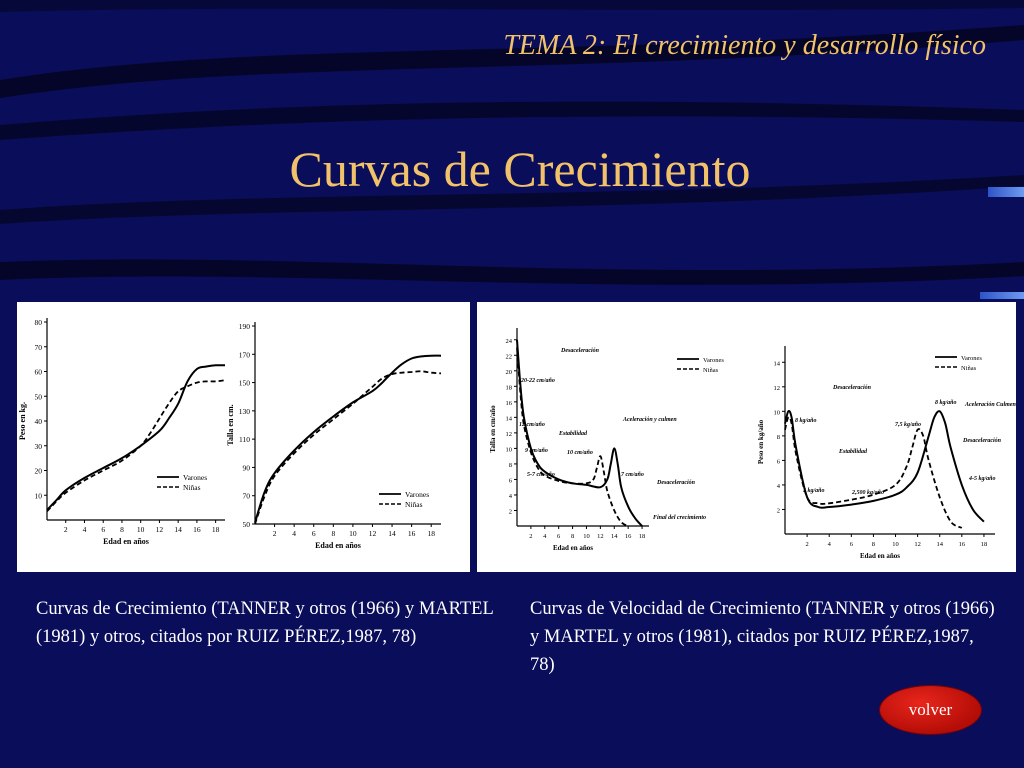 The height and width of the screenshot is (768, 1024). I want to click on y-tick-label: 20, so click(39, 471).